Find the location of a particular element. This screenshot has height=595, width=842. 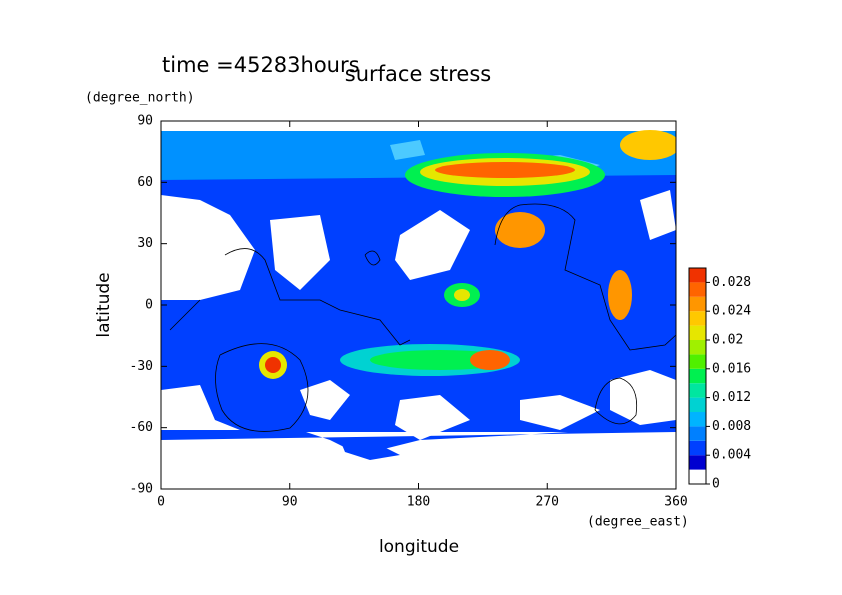

y-tick-label: 90 is located at coordinates (145, 121).